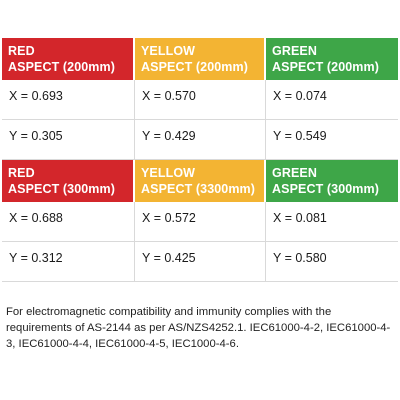 Image resolution: width=400 pixels, height=400 pixels. I want to click on header-red-200mm-line2: ASPECT (200mm), so click(61, 67).